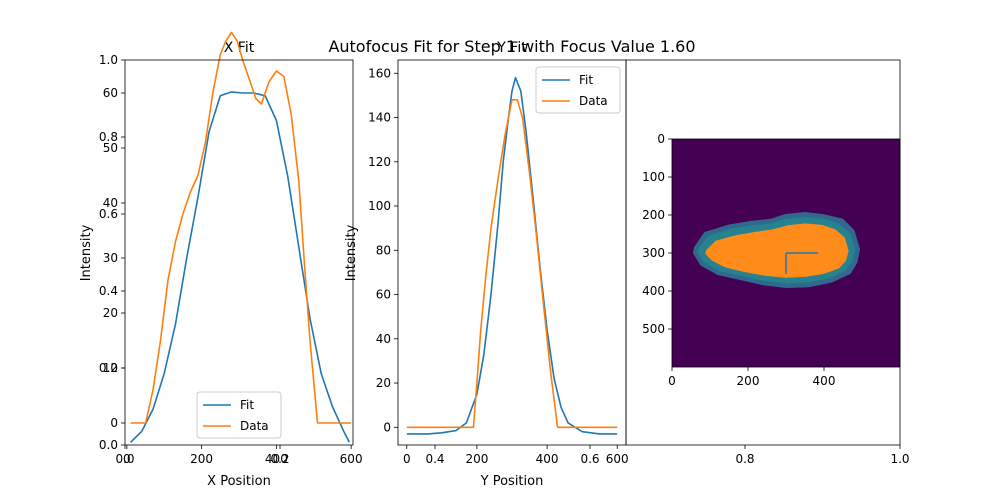 This screenshot has width=1000, height=504. Describe the element at coordinates (279, 459) in the screenshot. I see `shared-xtick-label: 0.2` at that location.